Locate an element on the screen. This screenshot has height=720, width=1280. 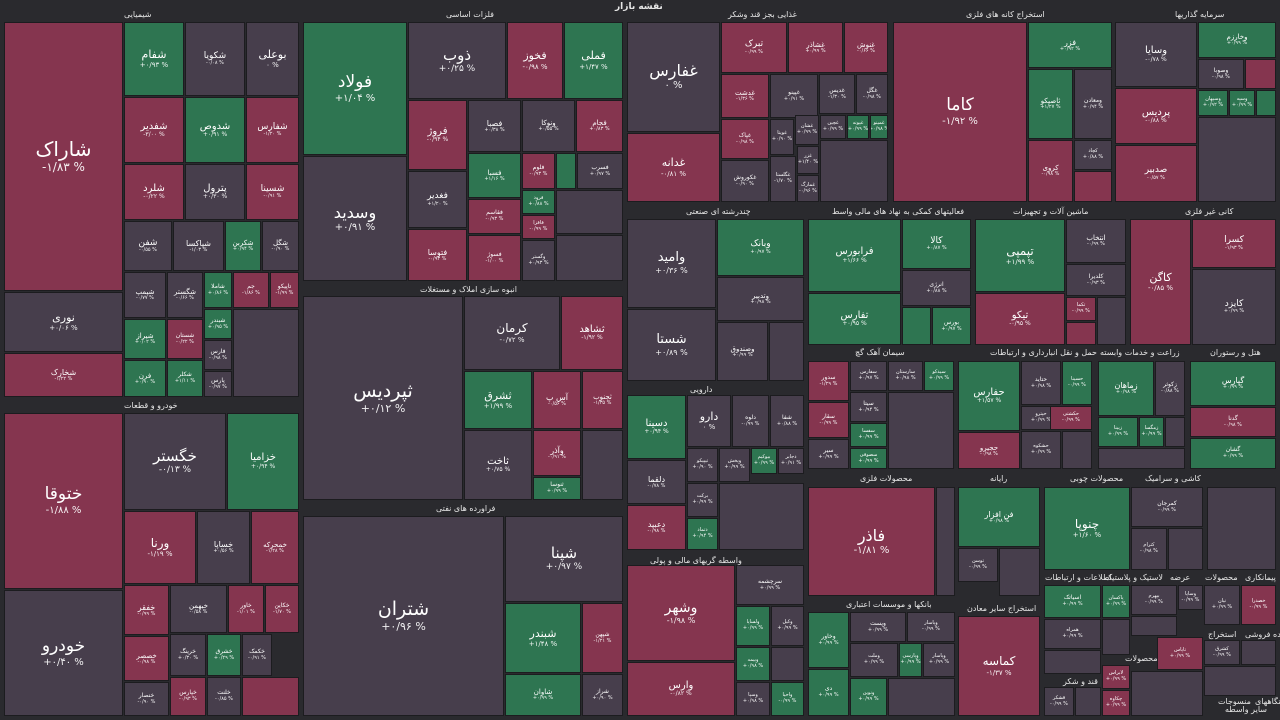
stock-tile: ثنوسا +۰/۹۹ % is located at coordinates (557, 488).